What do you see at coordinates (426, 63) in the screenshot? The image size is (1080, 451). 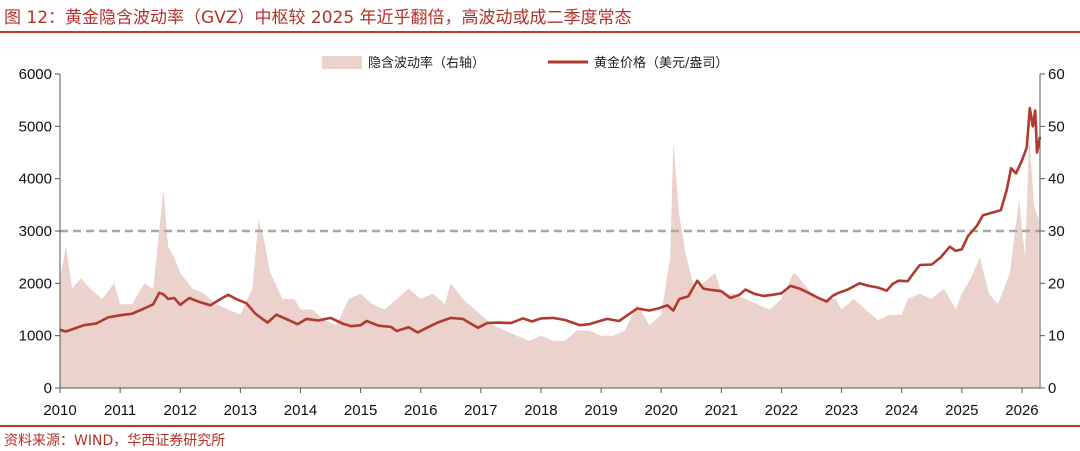 I see `legend-label-volatility: 隐含波动率（右轴）` at bounding box center [426, 63].